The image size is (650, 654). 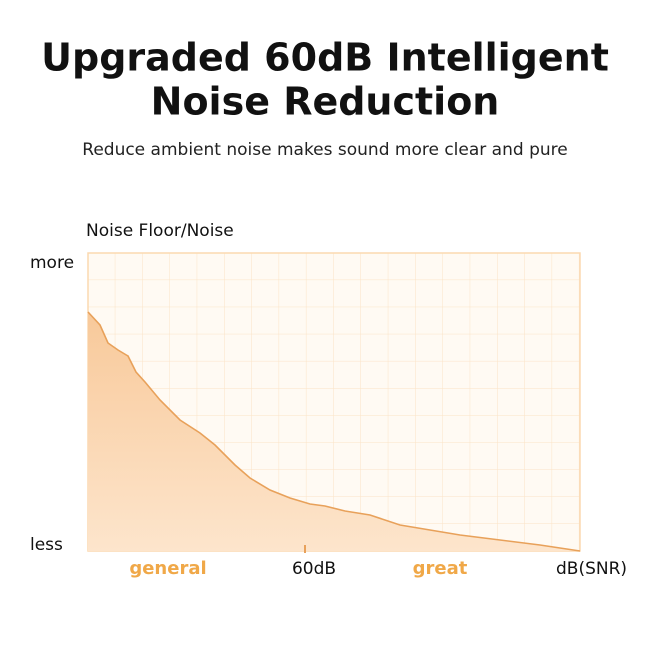 I want to click on x-label: 60dB, so click(x=314, y=569).